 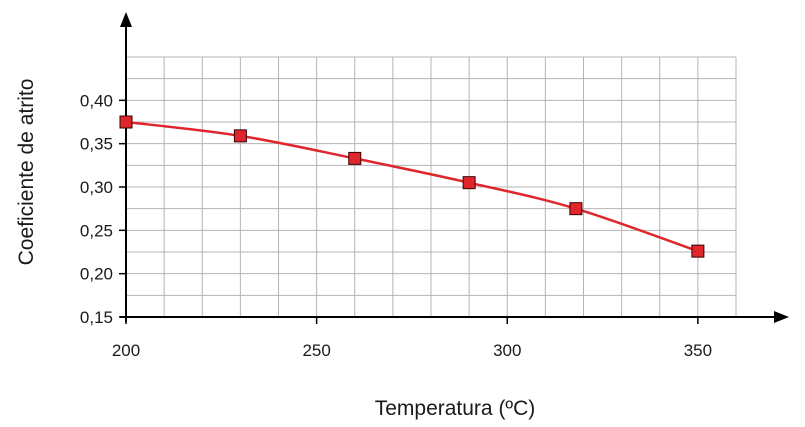 What do you see at coordinates (698, 350) in the screenshot?
I see `x-tick-label: 350` at bounding box center [698, 350].